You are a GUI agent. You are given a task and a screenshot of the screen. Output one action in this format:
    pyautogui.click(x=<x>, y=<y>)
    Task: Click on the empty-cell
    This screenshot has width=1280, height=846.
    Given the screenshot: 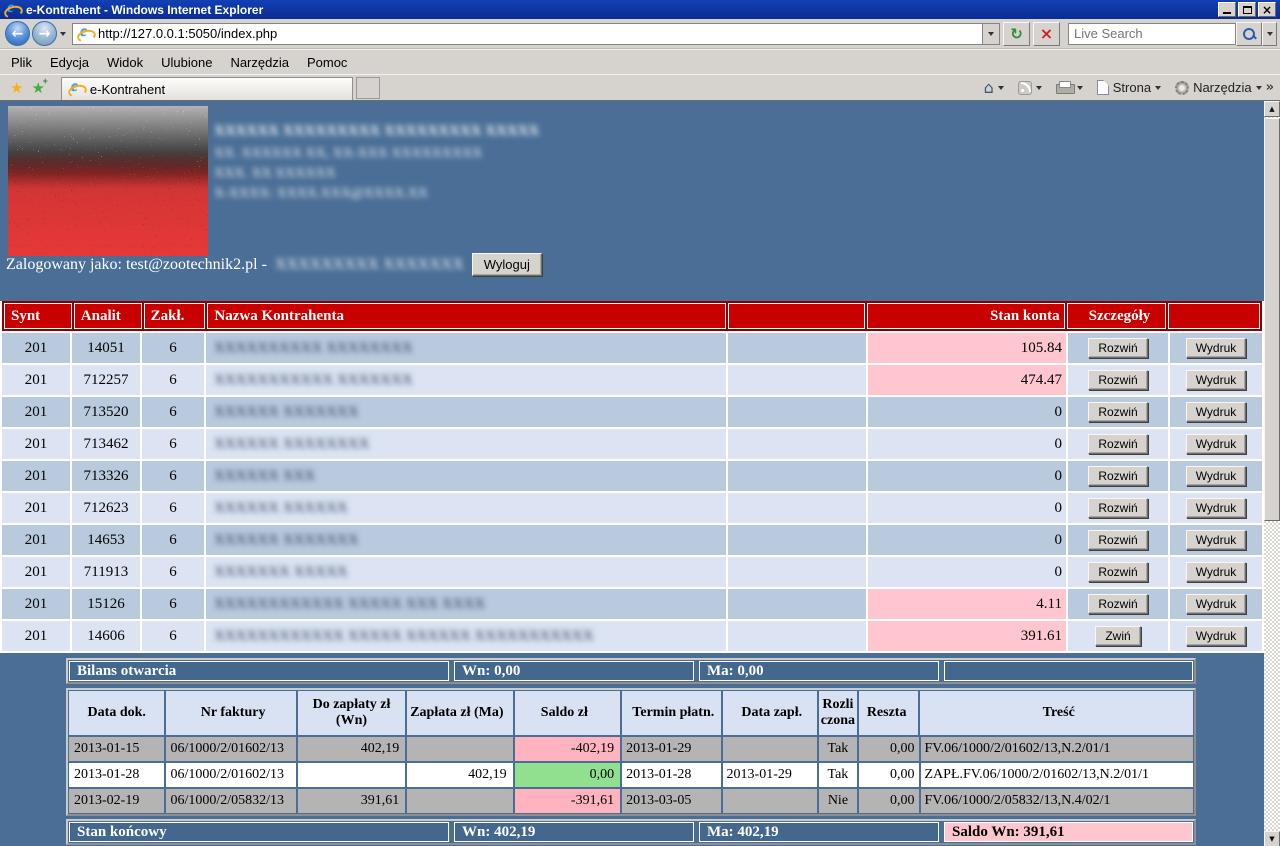 What is the action you would take?
    pyautogui.click(x=797, y=444)
    